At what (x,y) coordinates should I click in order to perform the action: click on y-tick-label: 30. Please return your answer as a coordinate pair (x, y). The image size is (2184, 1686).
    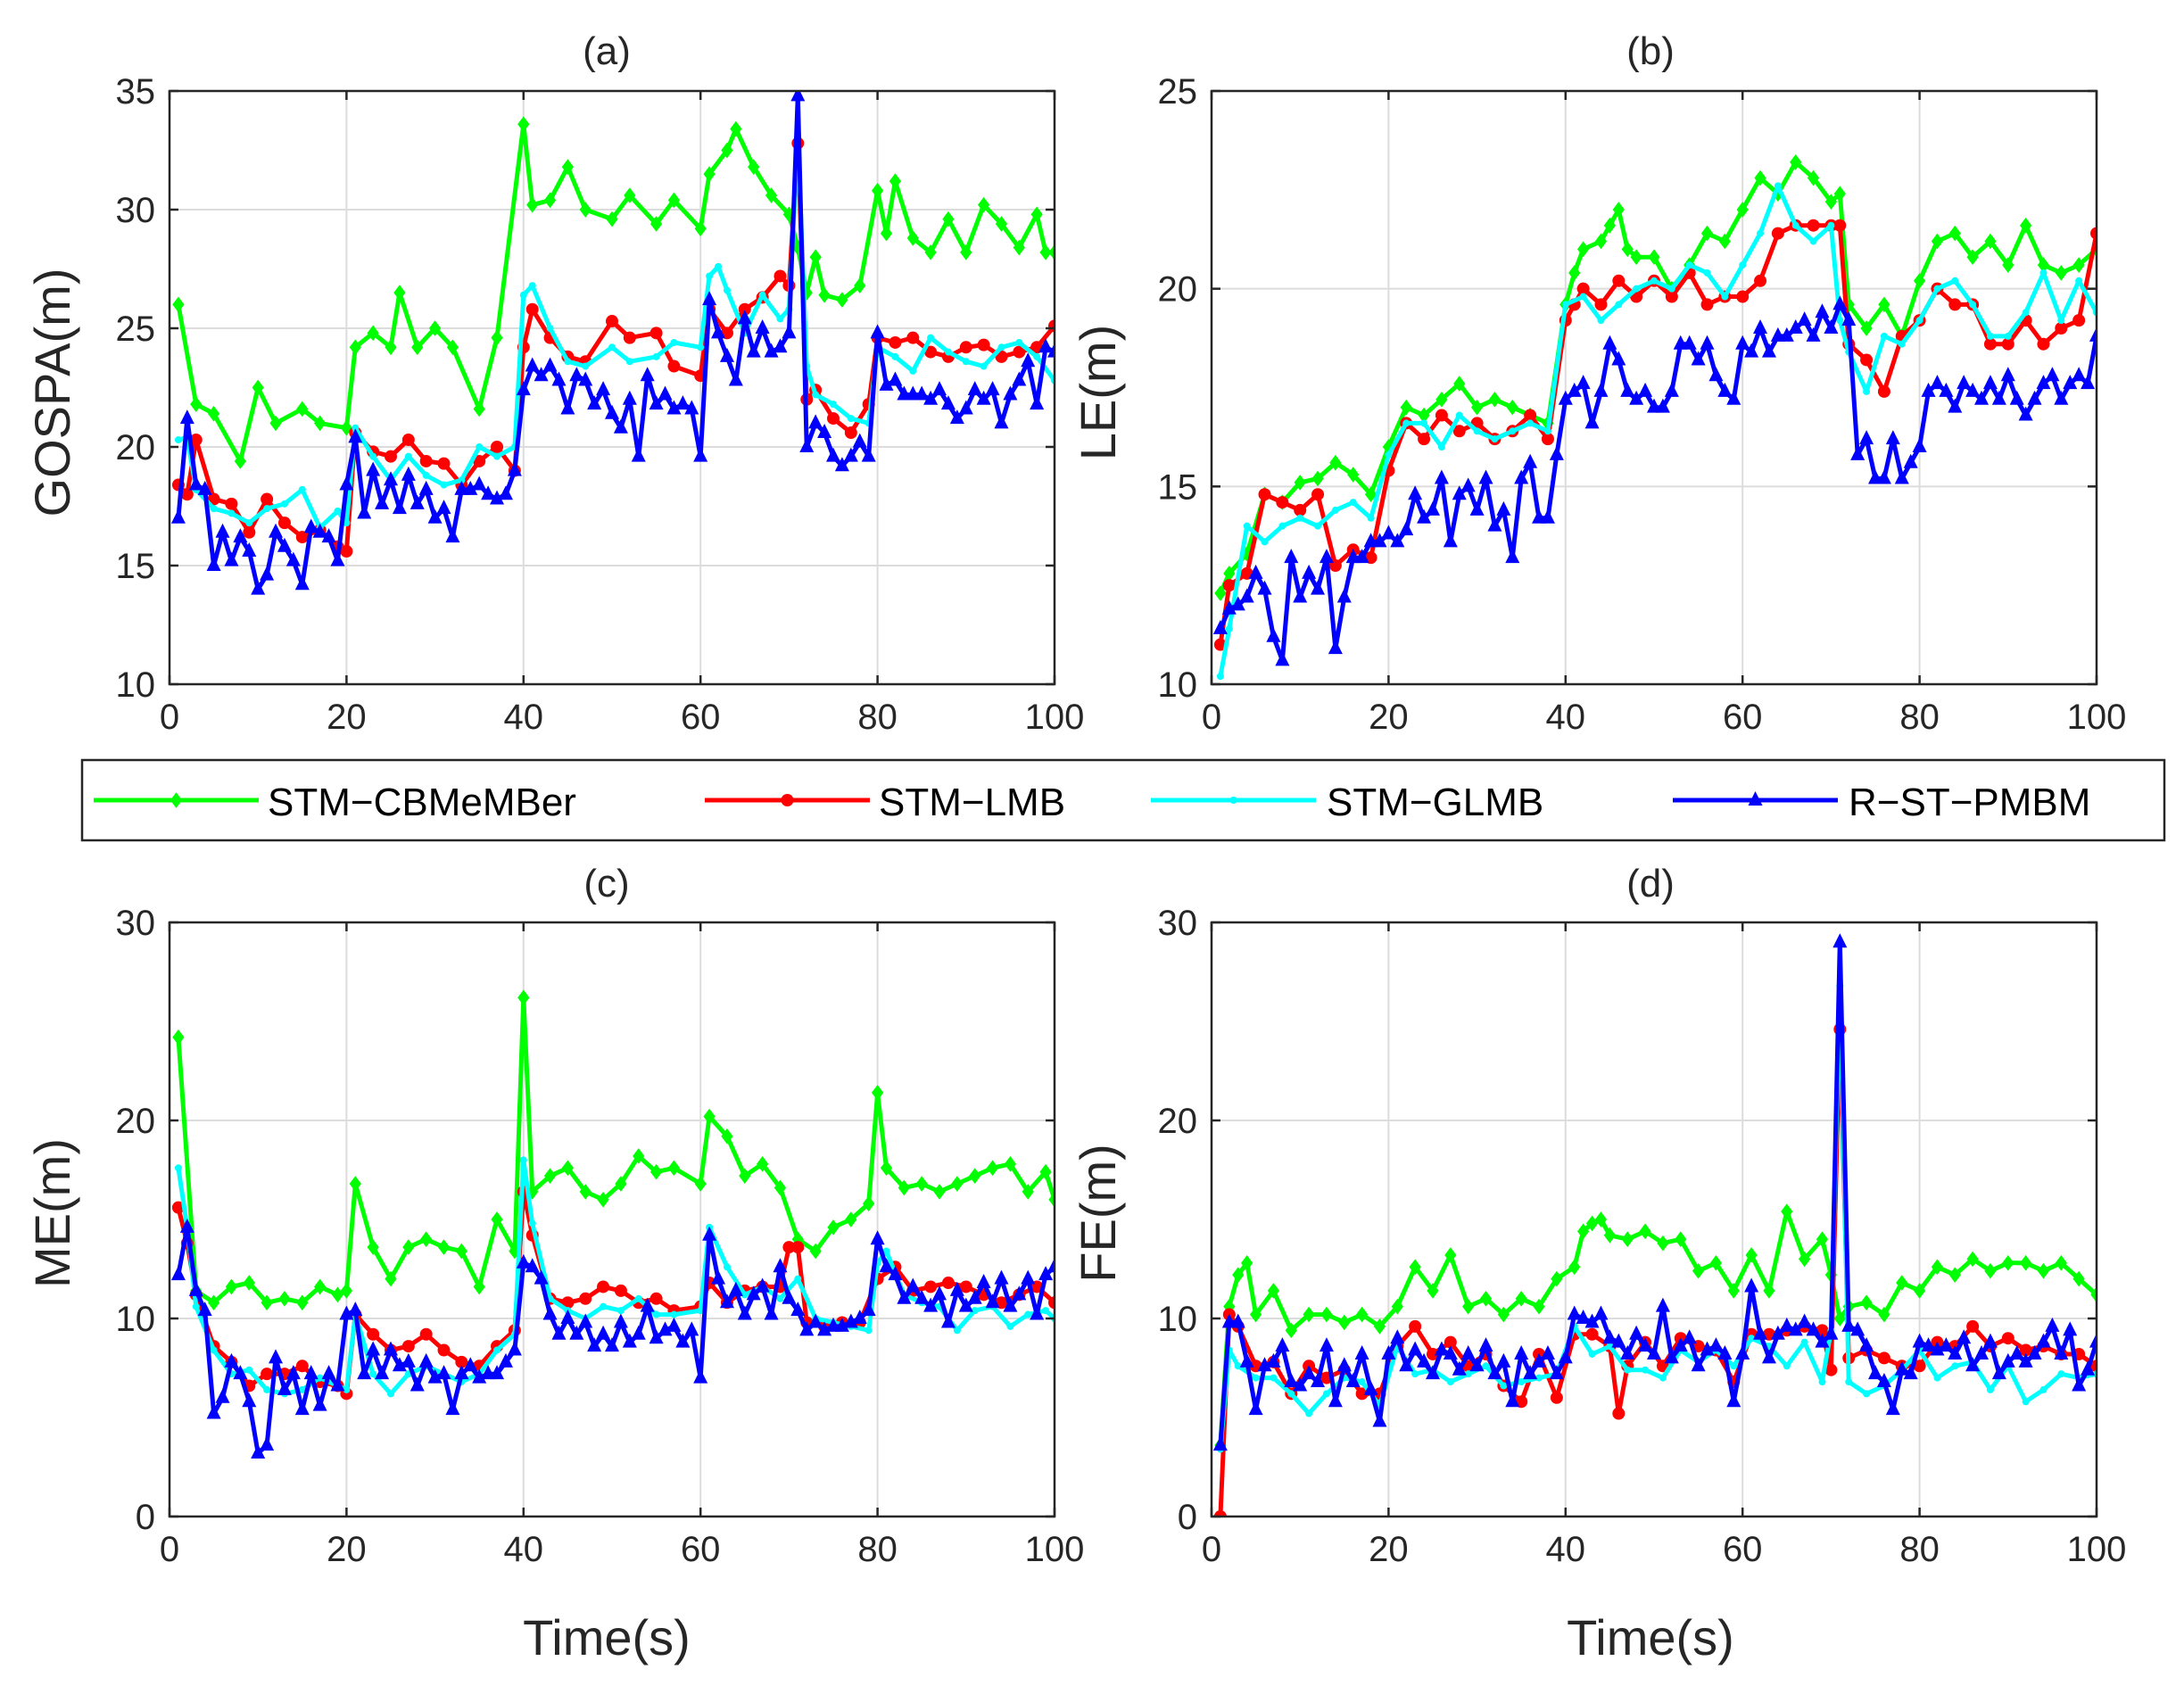
    Looking at the image, I should click on (136, 923).